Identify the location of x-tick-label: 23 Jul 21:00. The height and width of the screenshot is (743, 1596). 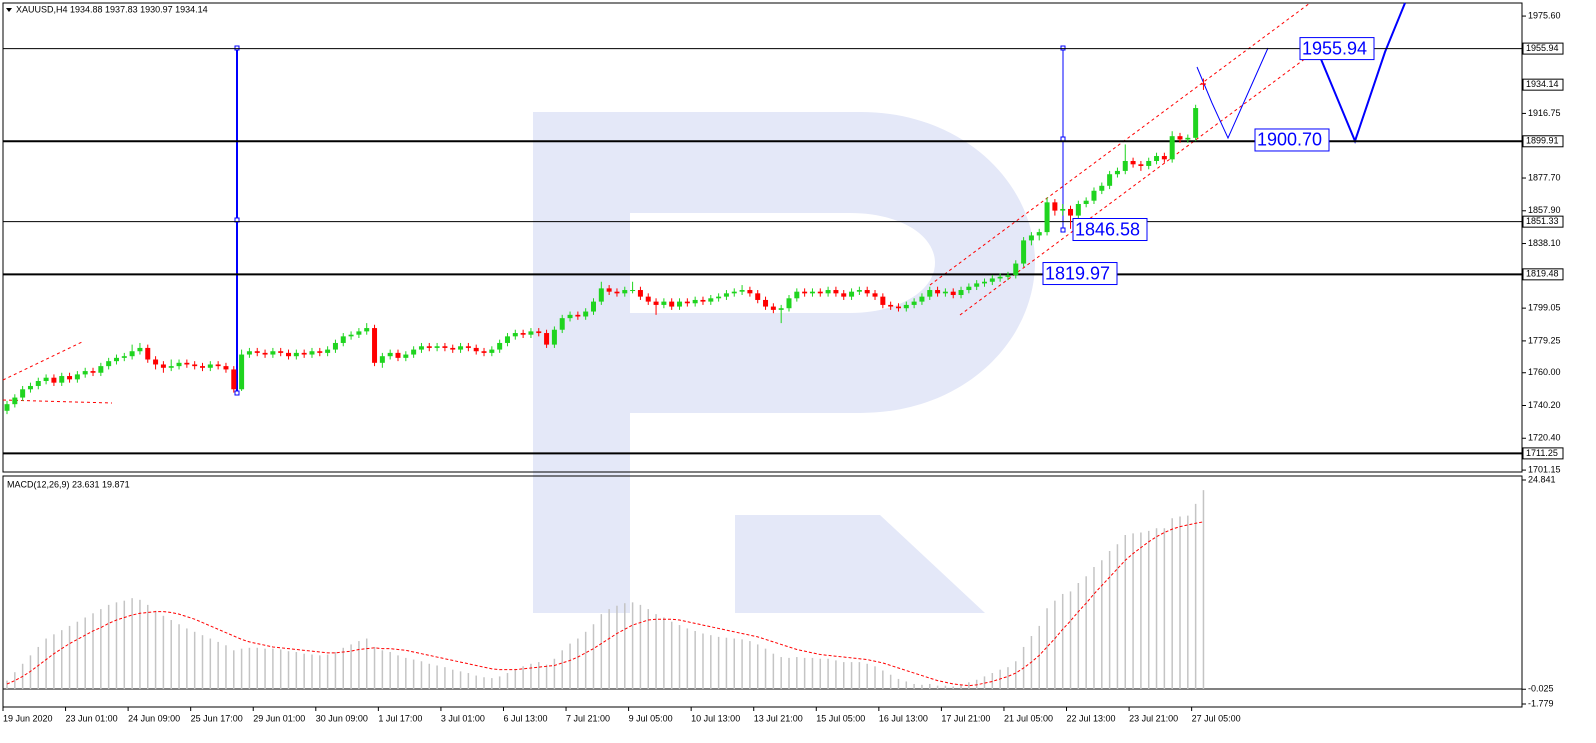
(1153, 718).